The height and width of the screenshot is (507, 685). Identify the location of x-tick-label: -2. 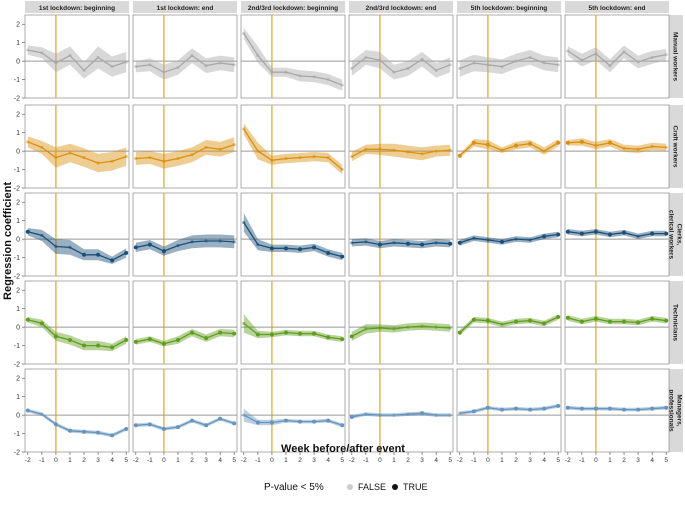
(28, 460).